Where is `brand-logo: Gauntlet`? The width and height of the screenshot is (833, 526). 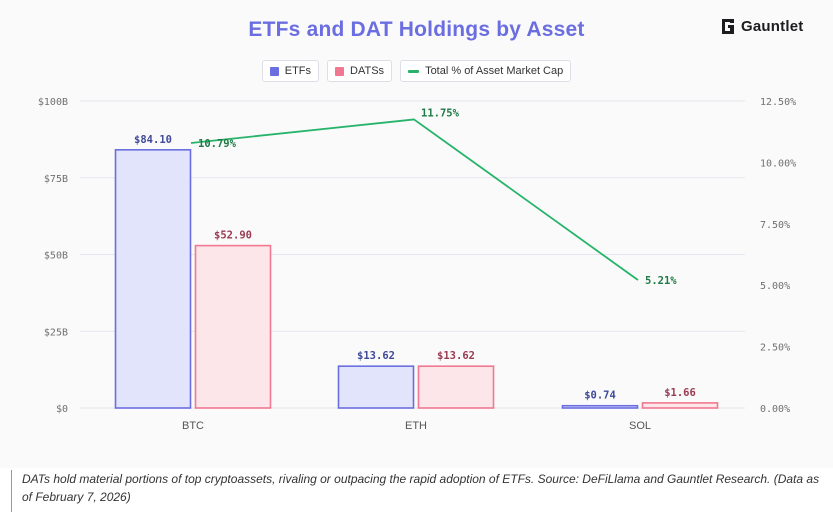 brand-logo: Gauntlet is located at coordinates (762, 26).